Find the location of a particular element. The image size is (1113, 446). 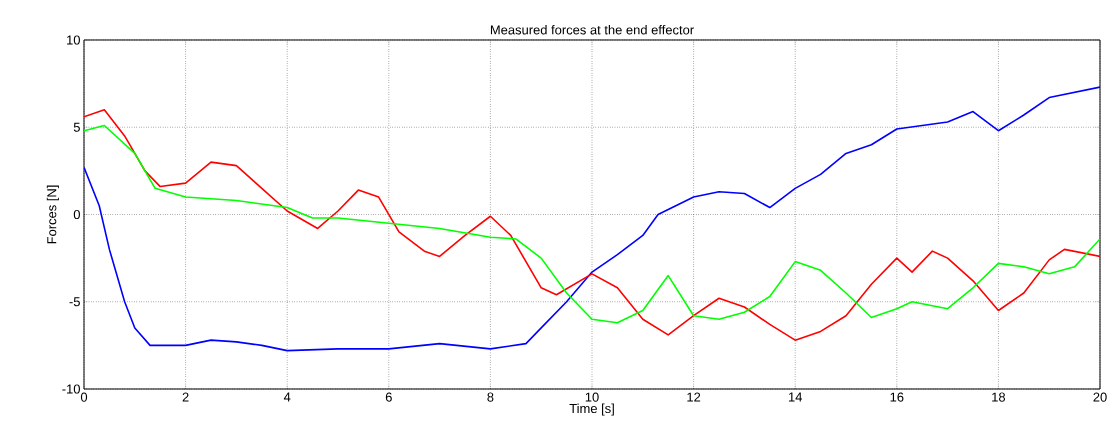

y-axis-title: Forces [N] is located at coordinates (52, 214).